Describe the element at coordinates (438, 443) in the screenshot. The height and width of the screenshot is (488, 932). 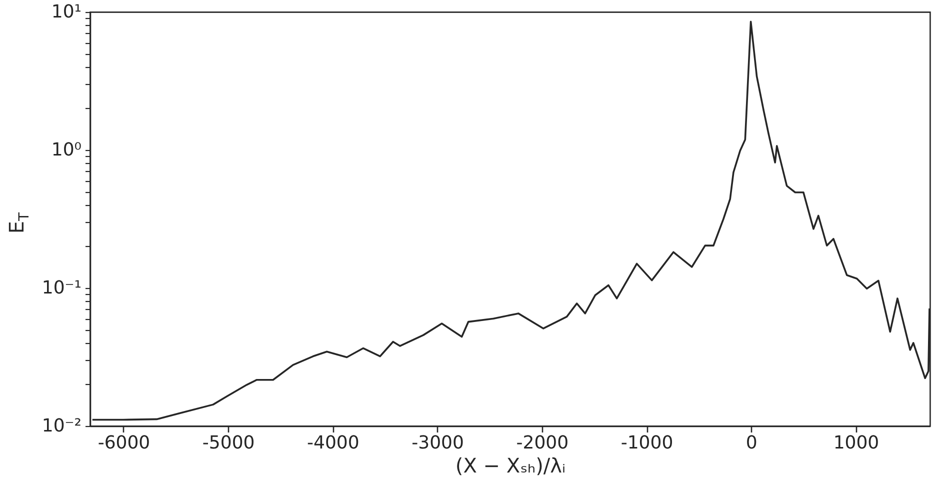
I see `x-tick-label: -3000` at that location.